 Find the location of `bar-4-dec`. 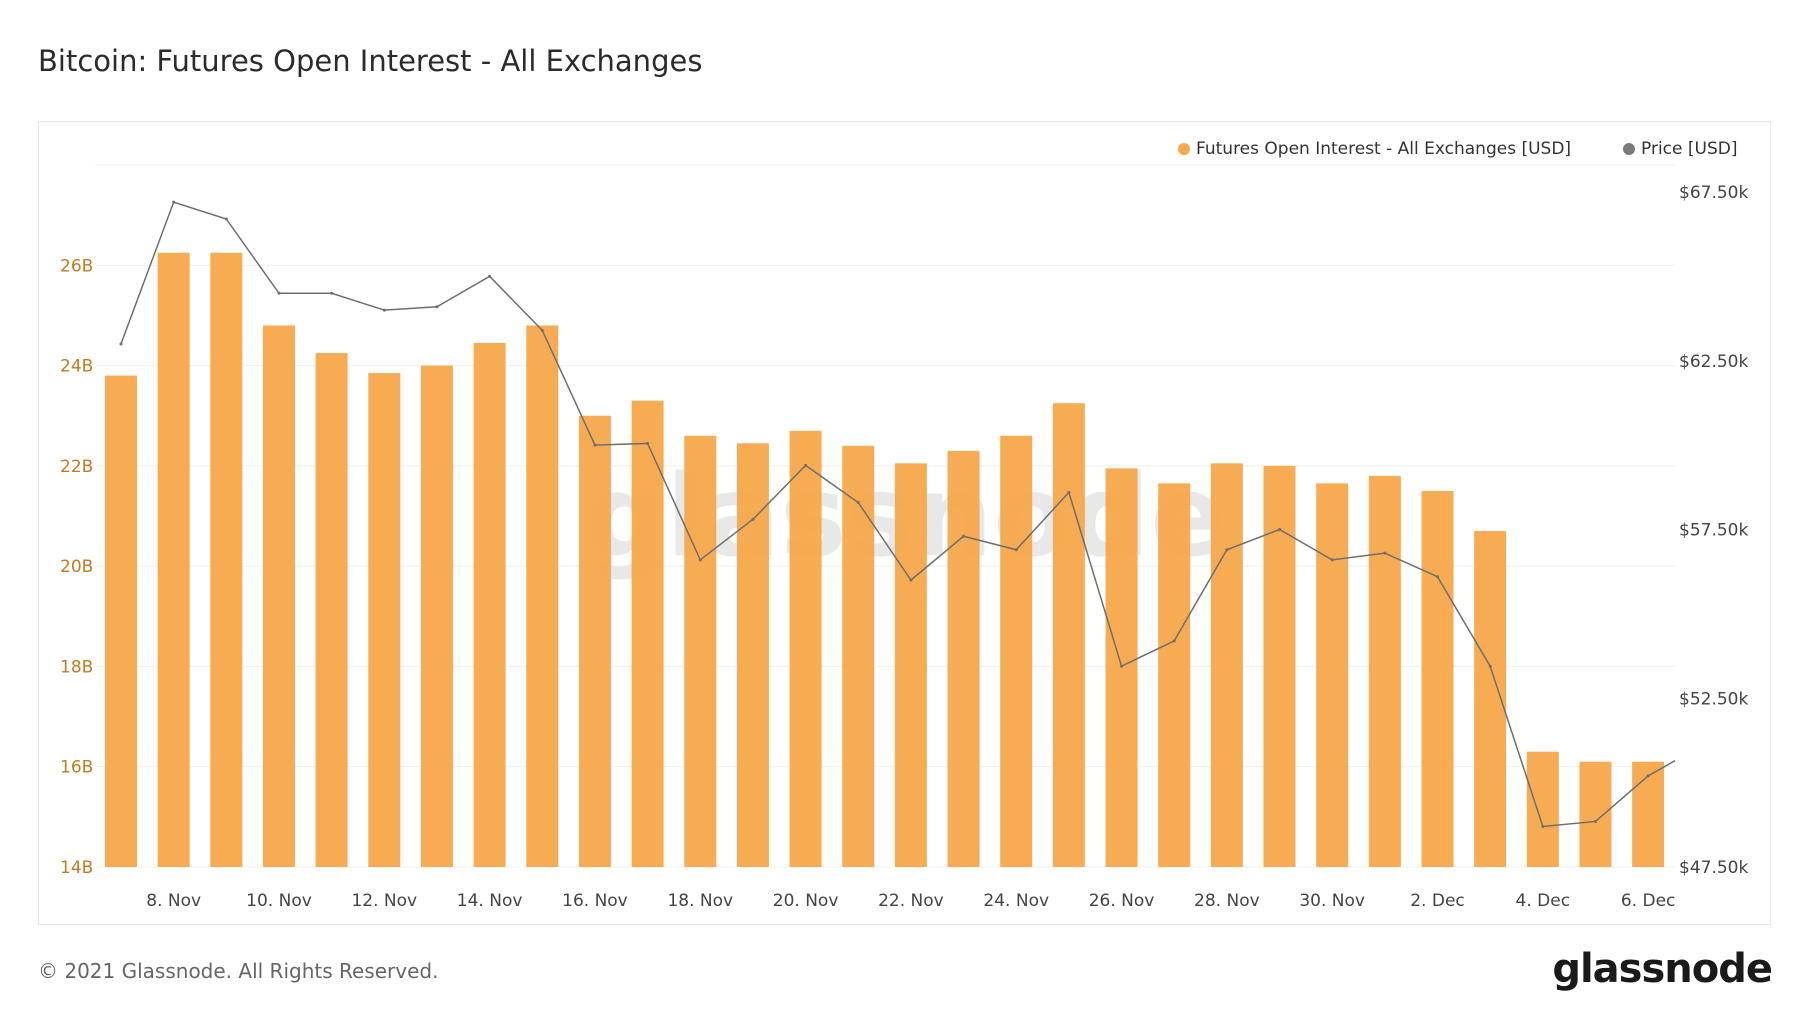

bar-4-dec is located at coordinates (1542, 809).